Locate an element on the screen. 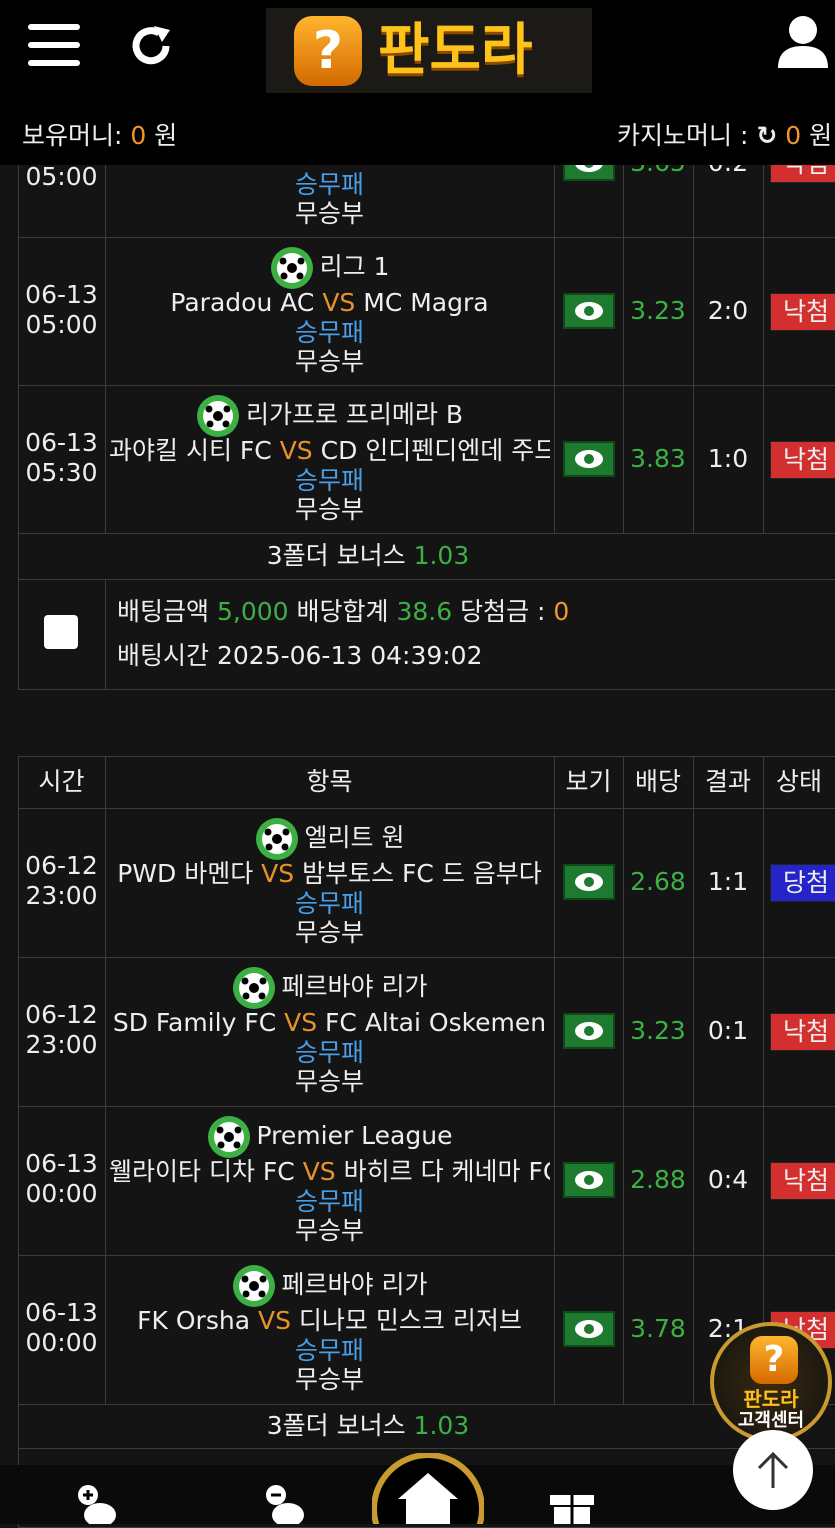  match-date: 06-13 is located at coordinates (61, 1163).